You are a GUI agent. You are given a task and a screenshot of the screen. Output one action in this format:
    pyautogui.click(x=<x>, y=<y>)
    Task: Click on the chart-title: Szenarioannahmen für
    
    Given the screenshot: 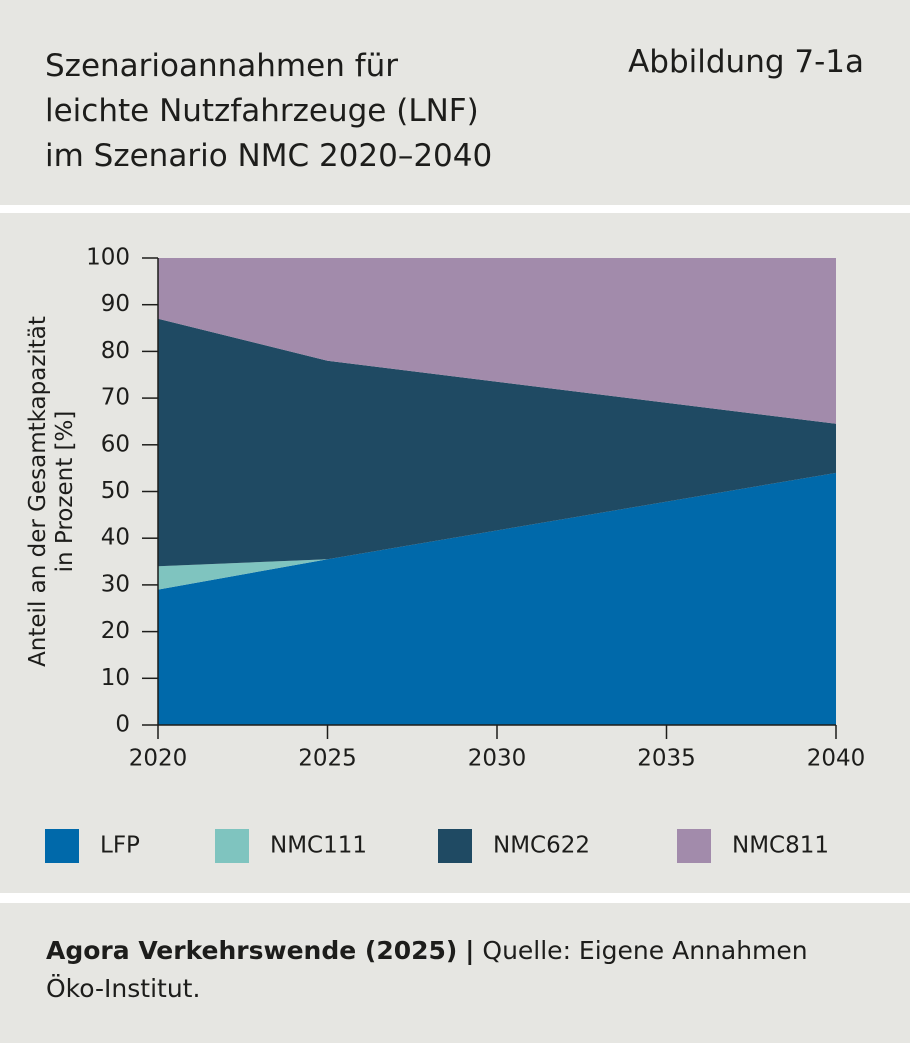 What is the action you would take?
    pyautogui.click(x=222, y=66)
    